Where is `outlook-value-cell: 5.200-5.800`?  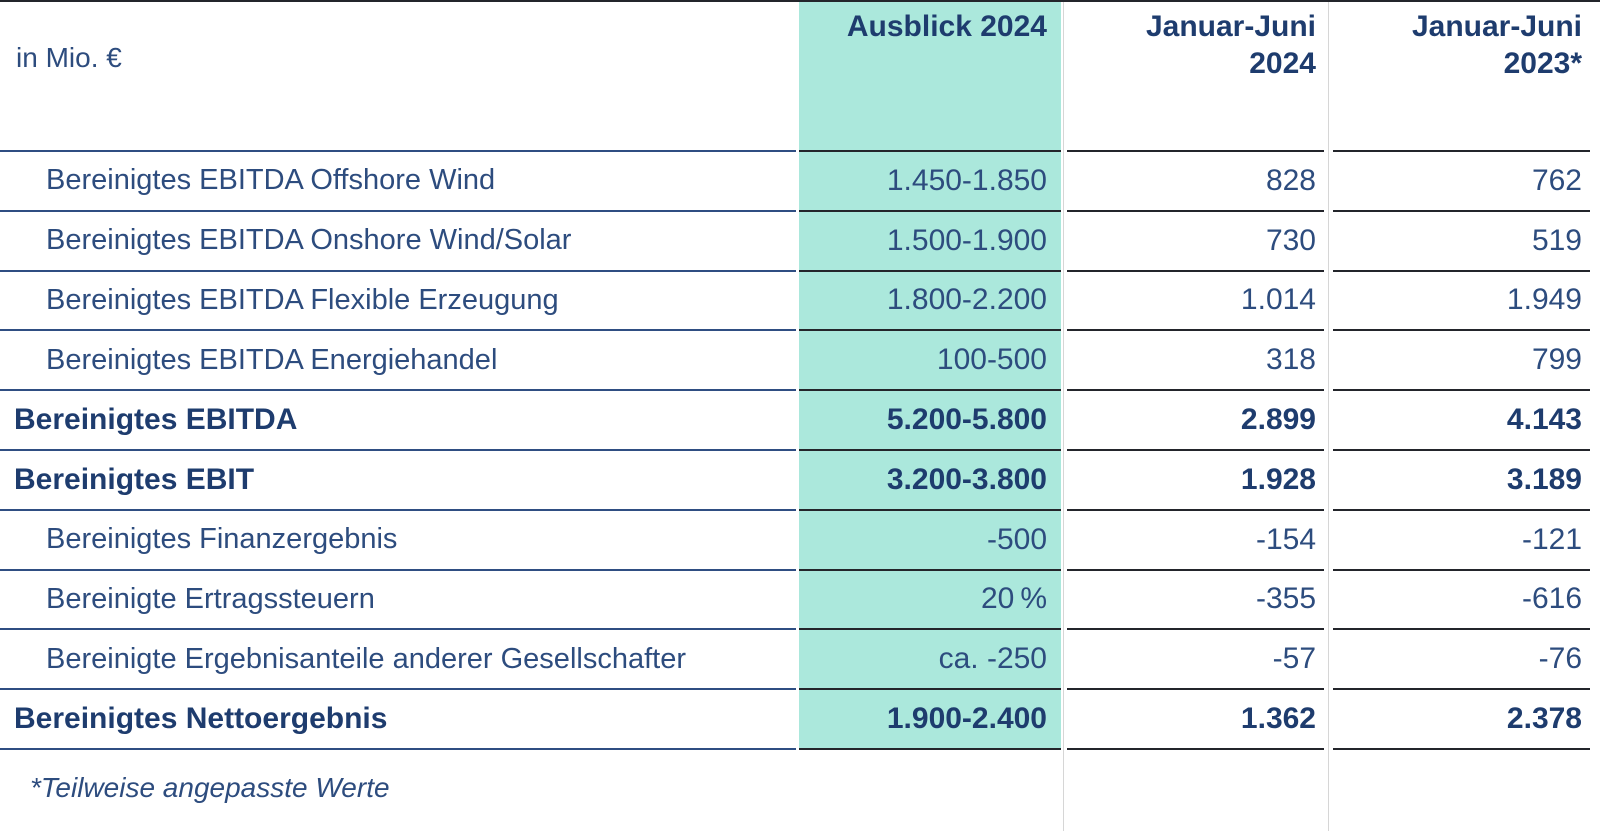
outlook-value-cell: 5.200-5.800 is located at coordinates (930, 421).